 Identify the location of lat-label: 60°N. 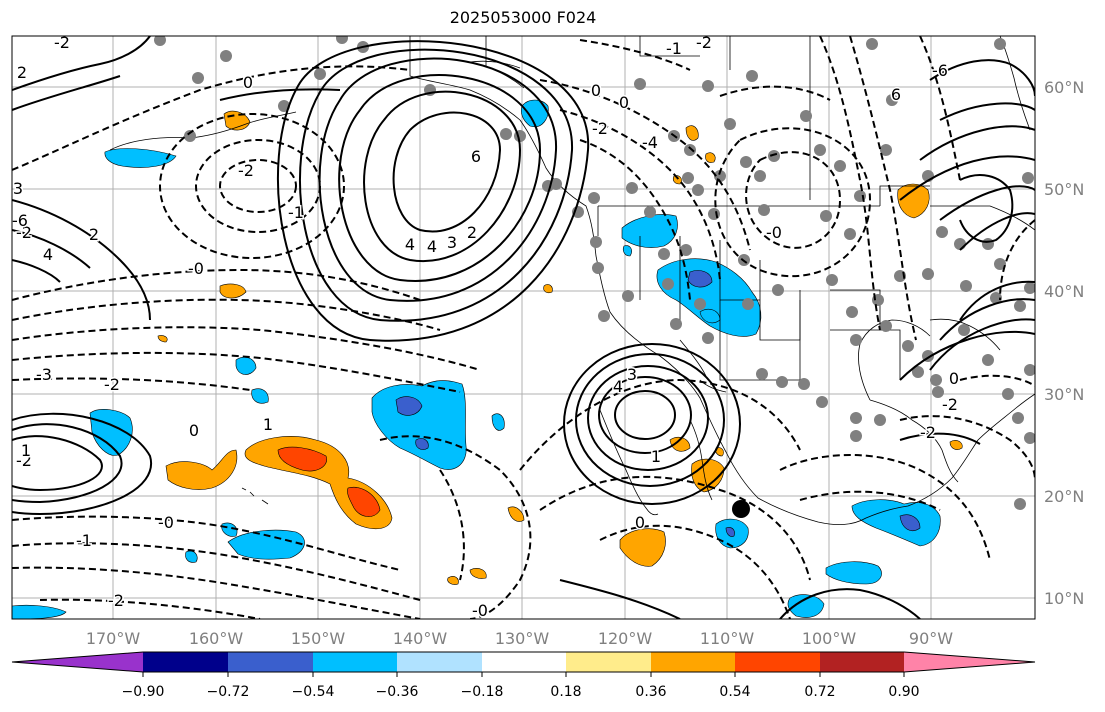
(1064, 87).